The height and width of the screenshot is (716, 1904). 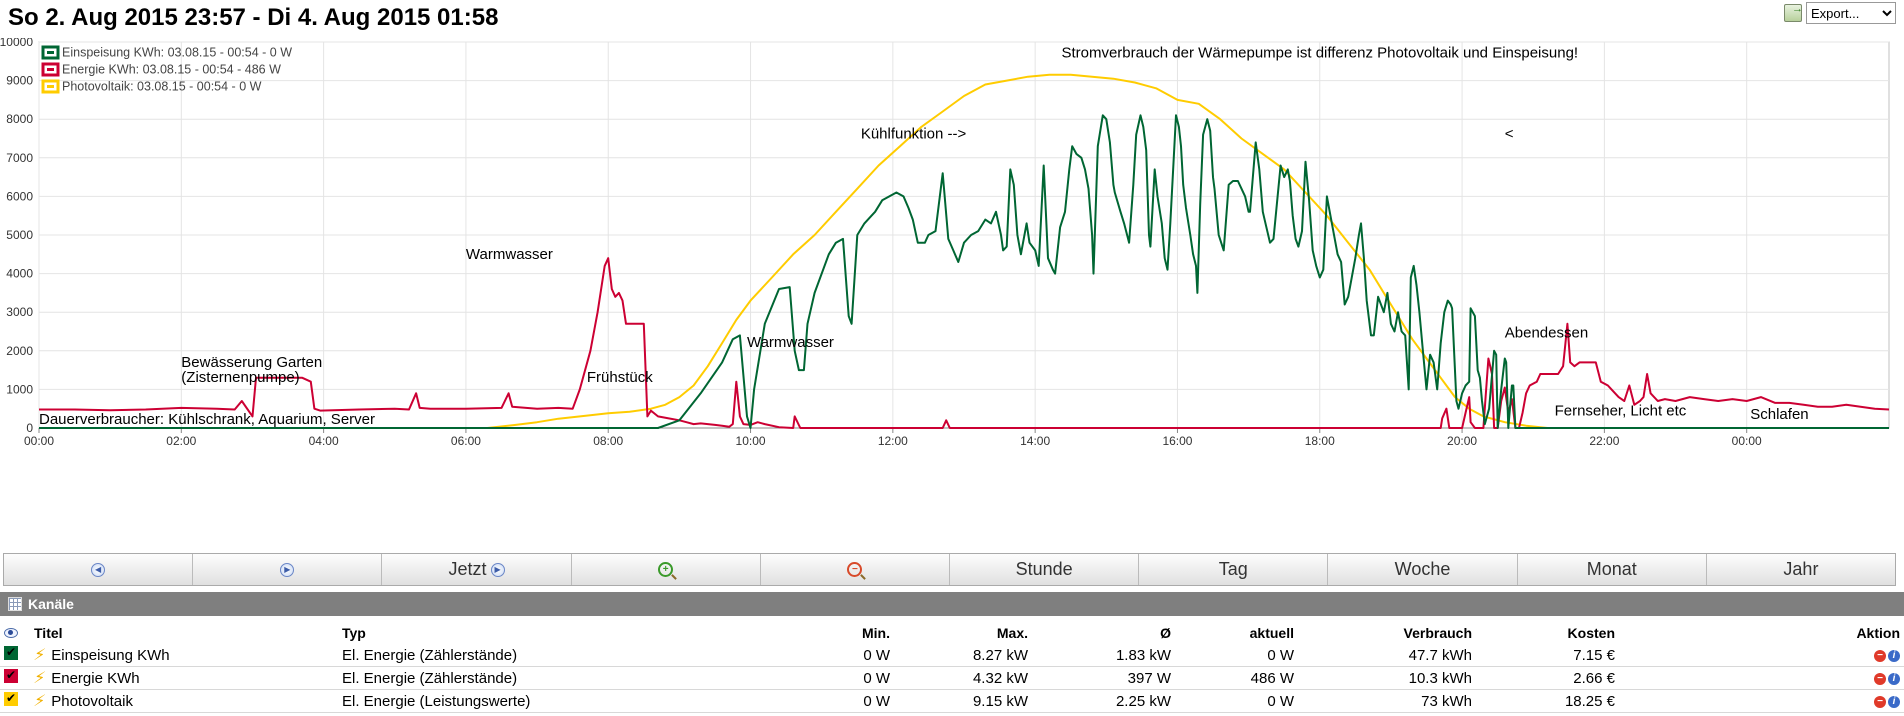 I want to click on avg-cell: 397 W, so click(x=1103, y=678).